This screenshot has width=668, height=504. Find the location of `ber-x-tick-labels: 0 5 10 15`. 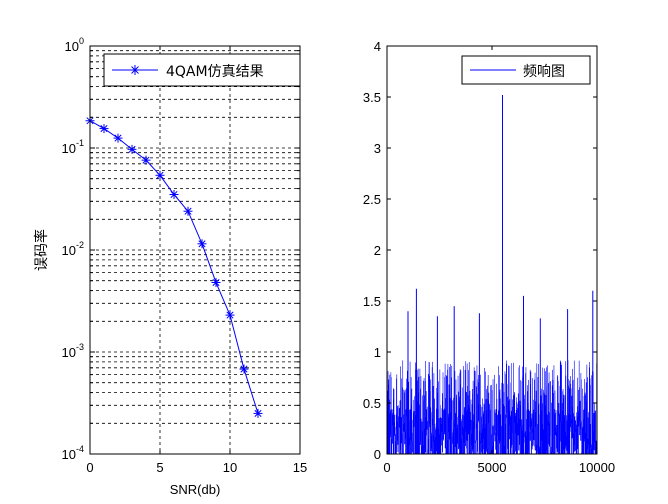

ber-x-tick-labels: 0 5 10 15 is located at coordinates (196, 467).